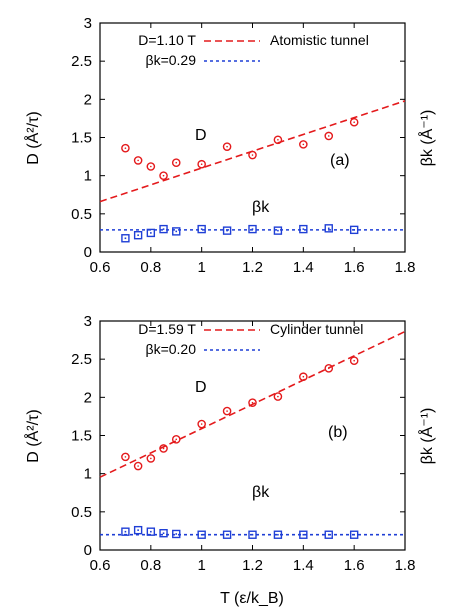  Describe the element at coordinates (88, 252) in the screenshot. I see `y-tick-label-a: 0` at that location.